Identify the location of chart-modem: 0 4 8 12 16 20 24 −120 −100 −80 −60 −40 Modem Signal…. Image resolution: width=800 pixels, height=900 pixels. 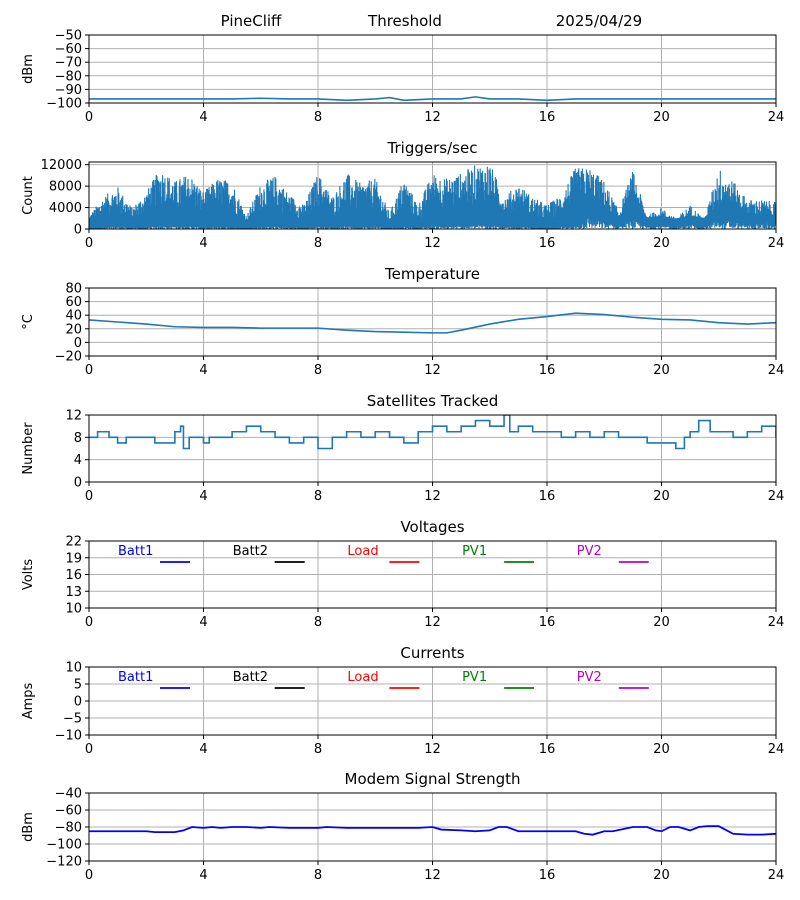
(402, 826).